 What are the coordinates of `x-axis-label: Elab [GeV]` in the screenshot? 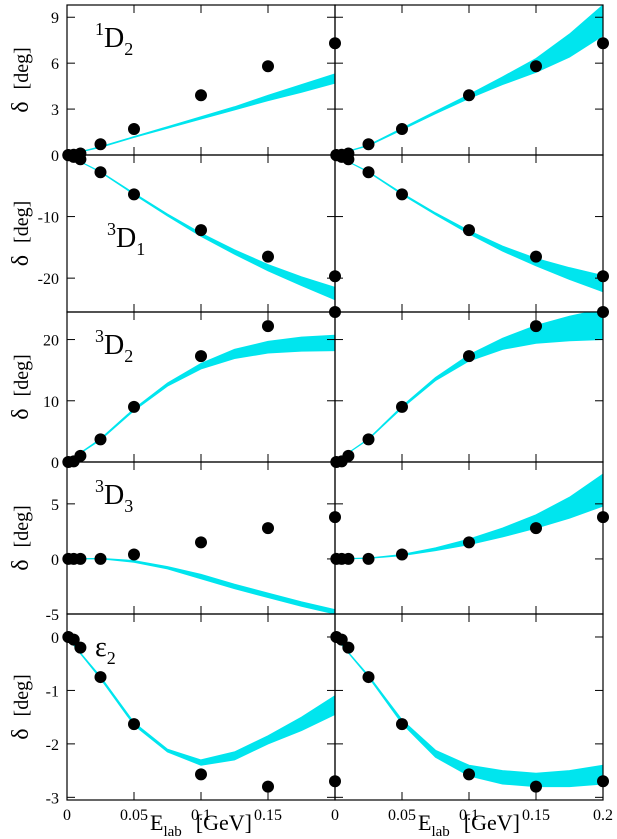 It's located at (201, 824).